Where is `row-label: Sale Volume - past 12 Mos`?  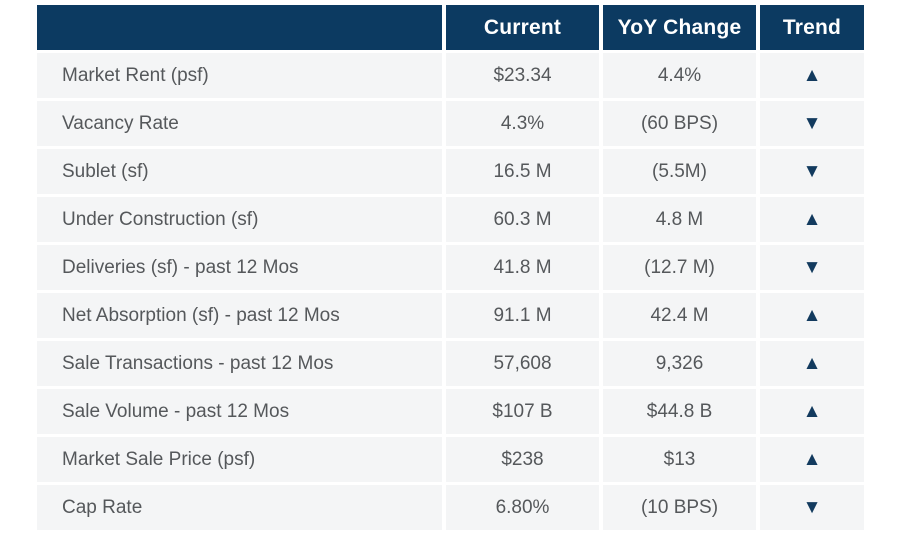 row-label: Sale Volume - past 12 Mos is located at coordinates (239, 411).